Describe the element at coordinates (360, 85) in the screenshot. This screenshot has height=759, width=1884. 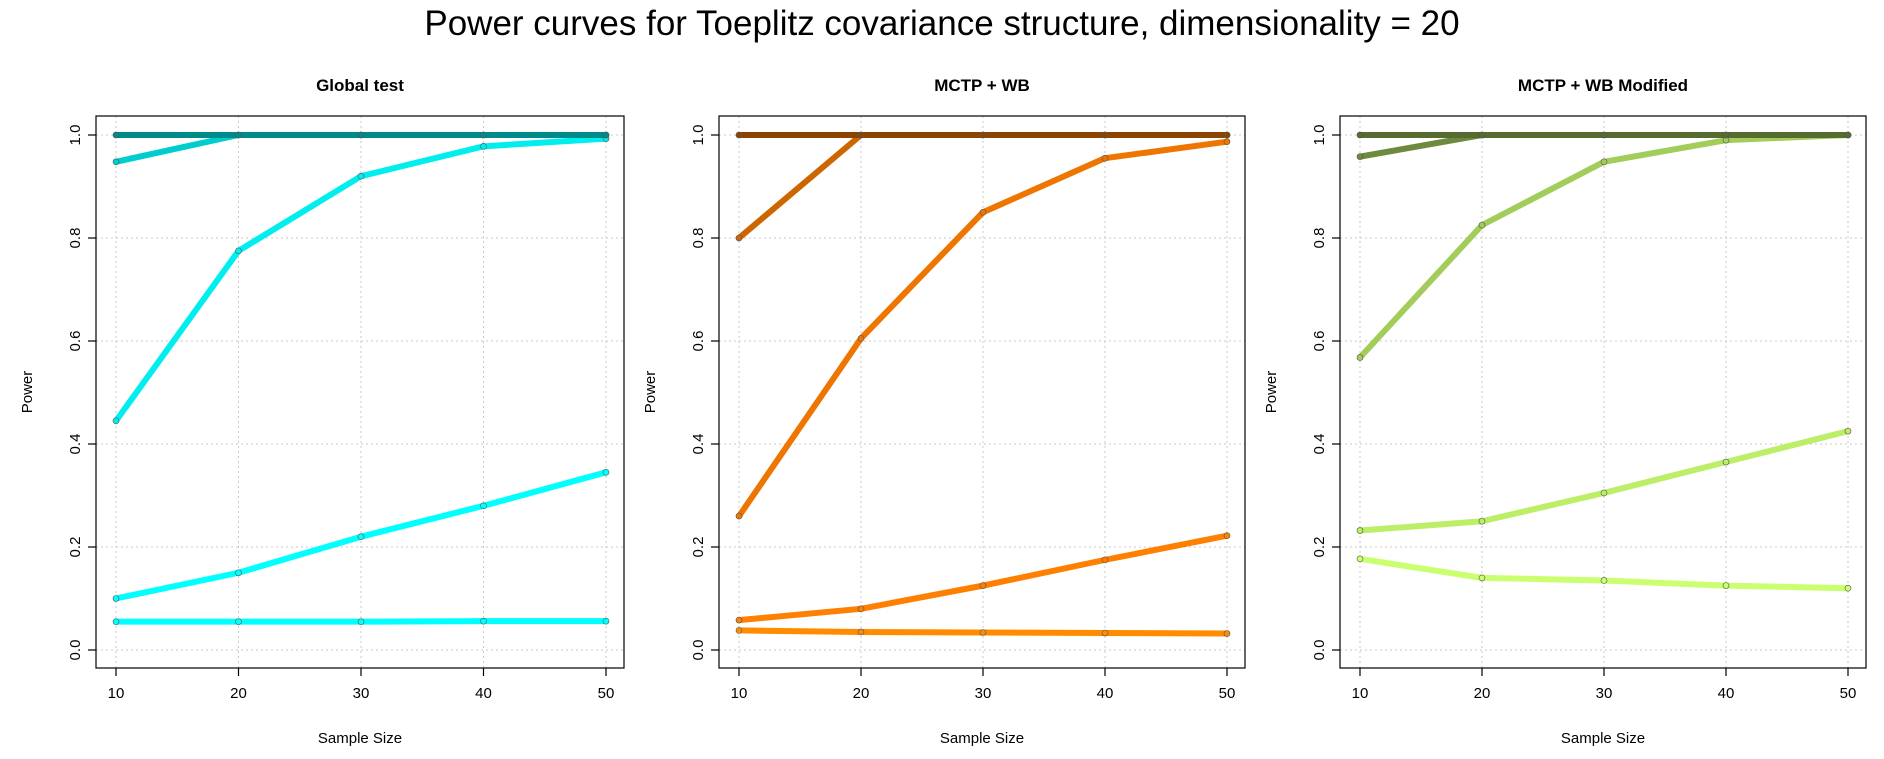
I see `panel-title: Global test` at that location.